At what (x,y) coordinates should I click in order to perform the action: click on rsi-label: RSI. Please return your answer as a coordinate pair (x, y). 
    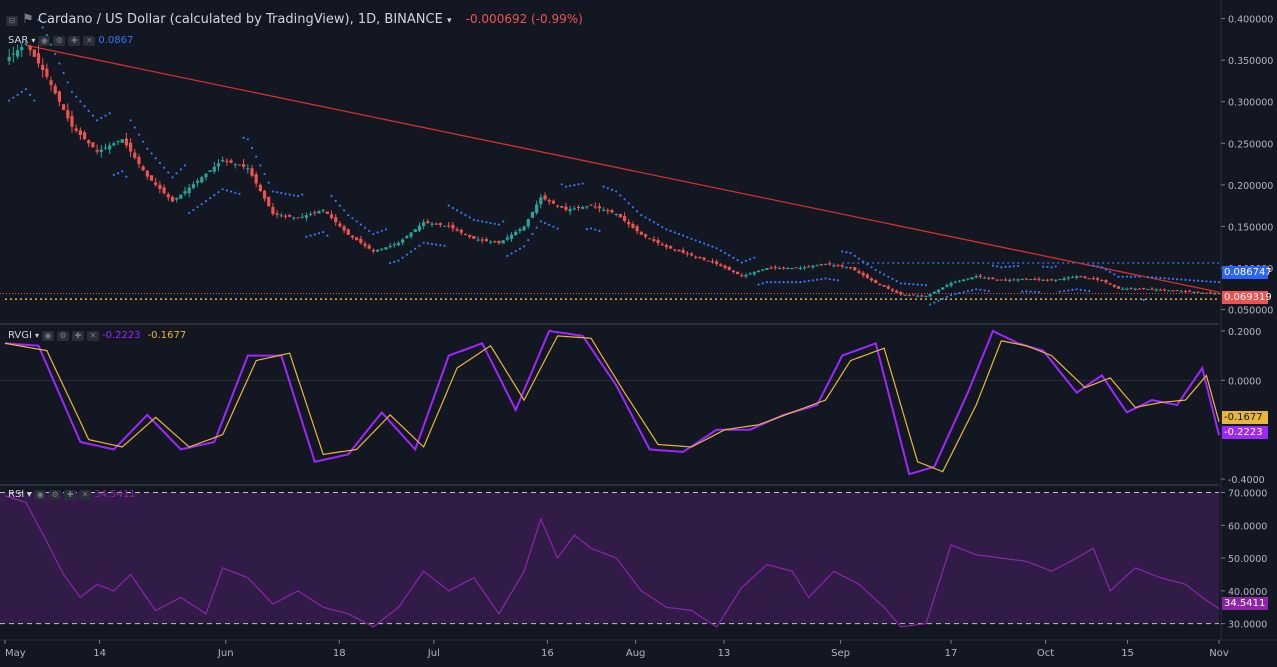
    Looking at the image, I should click on (16, 494).